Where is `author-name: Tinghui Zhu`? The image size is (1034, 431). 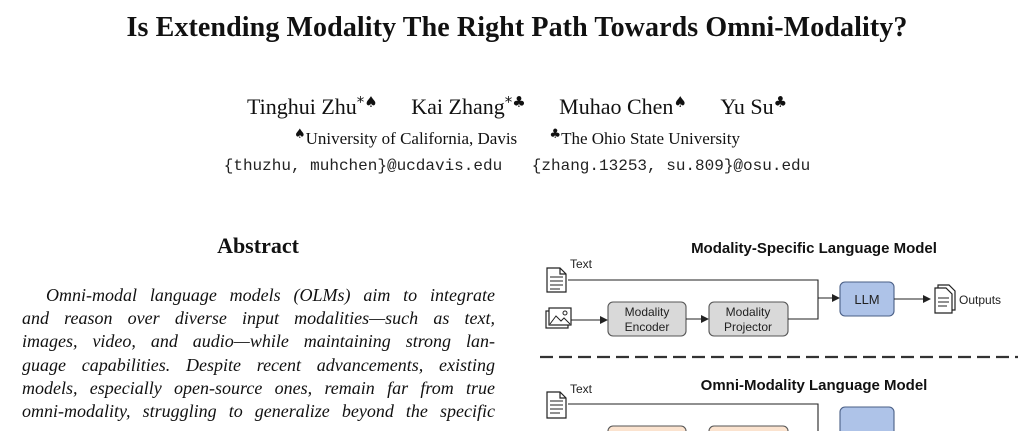 author-name: Tinghui Zhu is located at coordinates (301, 106).